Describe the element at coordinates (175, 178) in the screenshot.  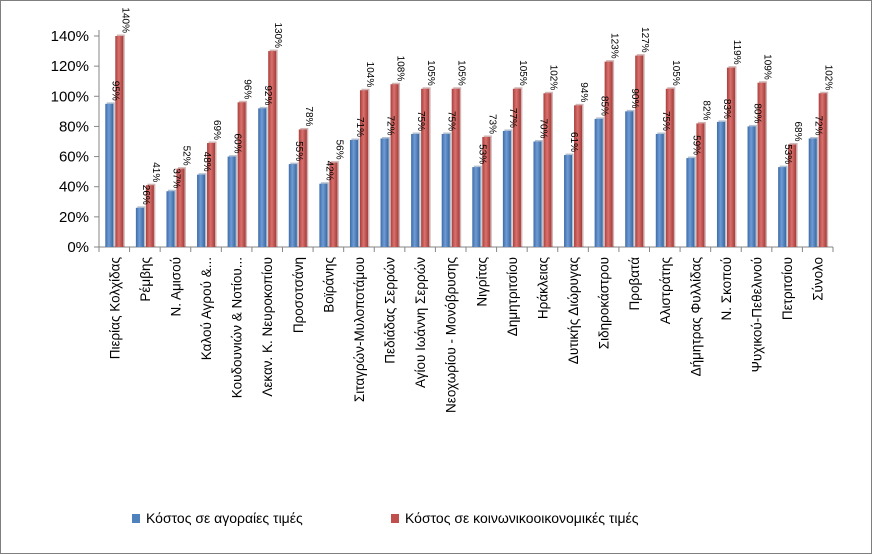
I see `data-label: 37%` at that location.